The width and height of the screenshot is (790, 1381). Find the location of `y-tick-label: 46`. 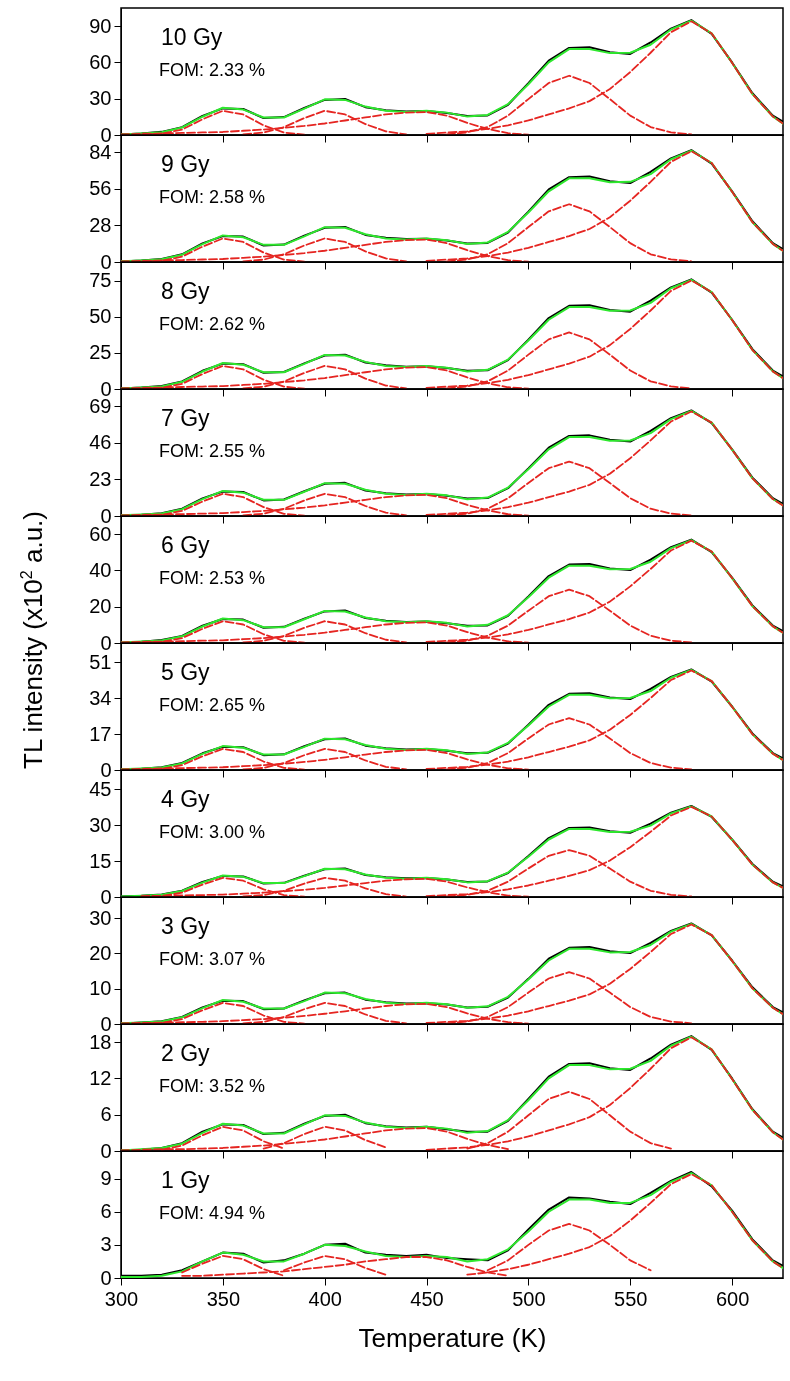

y-tick-label: 46 is located at coordinates (100, 442).